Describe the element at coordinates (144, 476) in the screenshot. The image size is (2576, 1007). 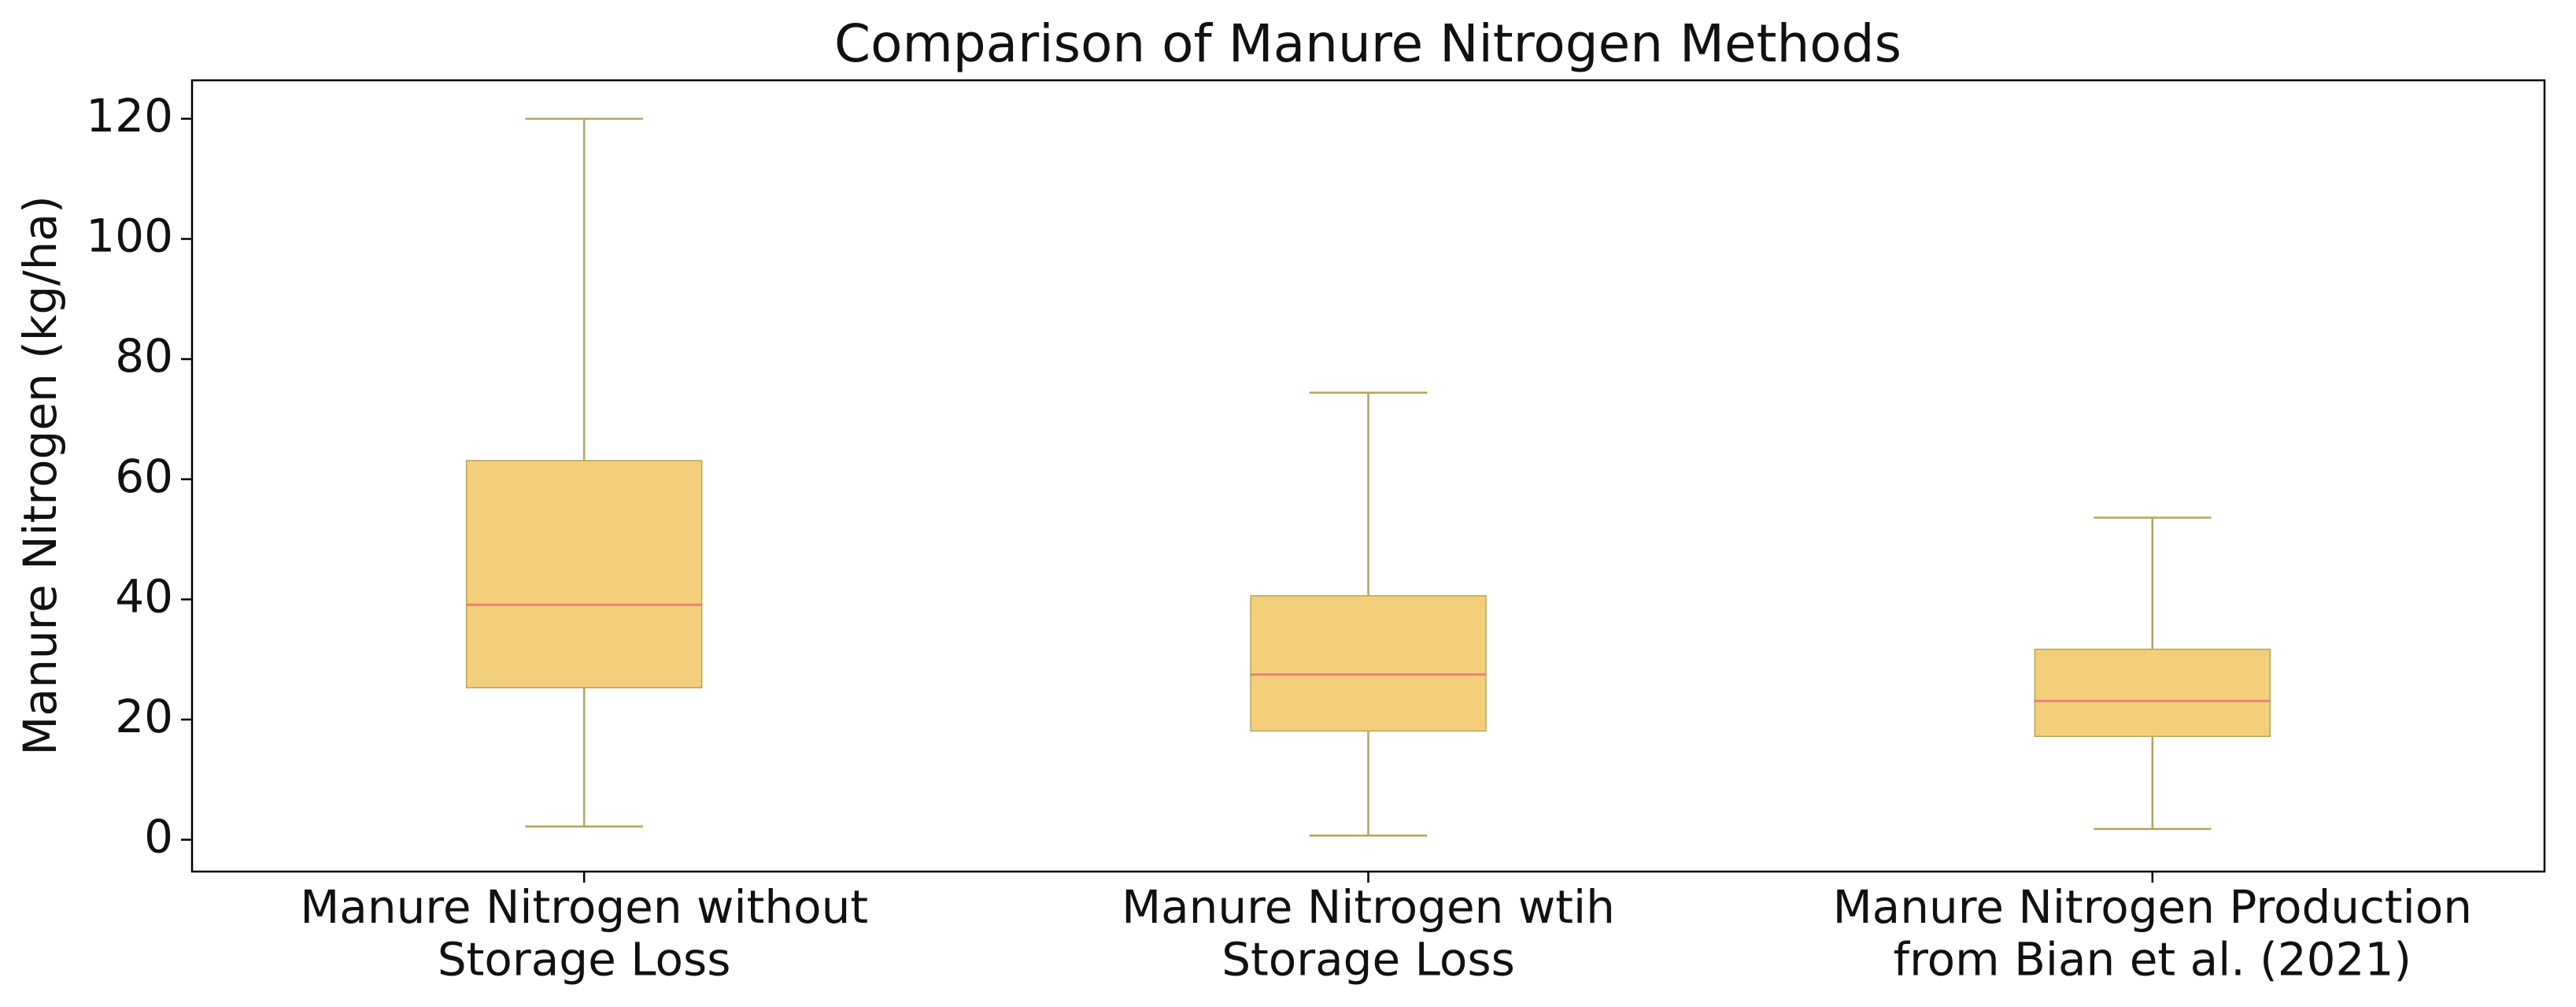
I see `y-tick-label: 60` at that location.